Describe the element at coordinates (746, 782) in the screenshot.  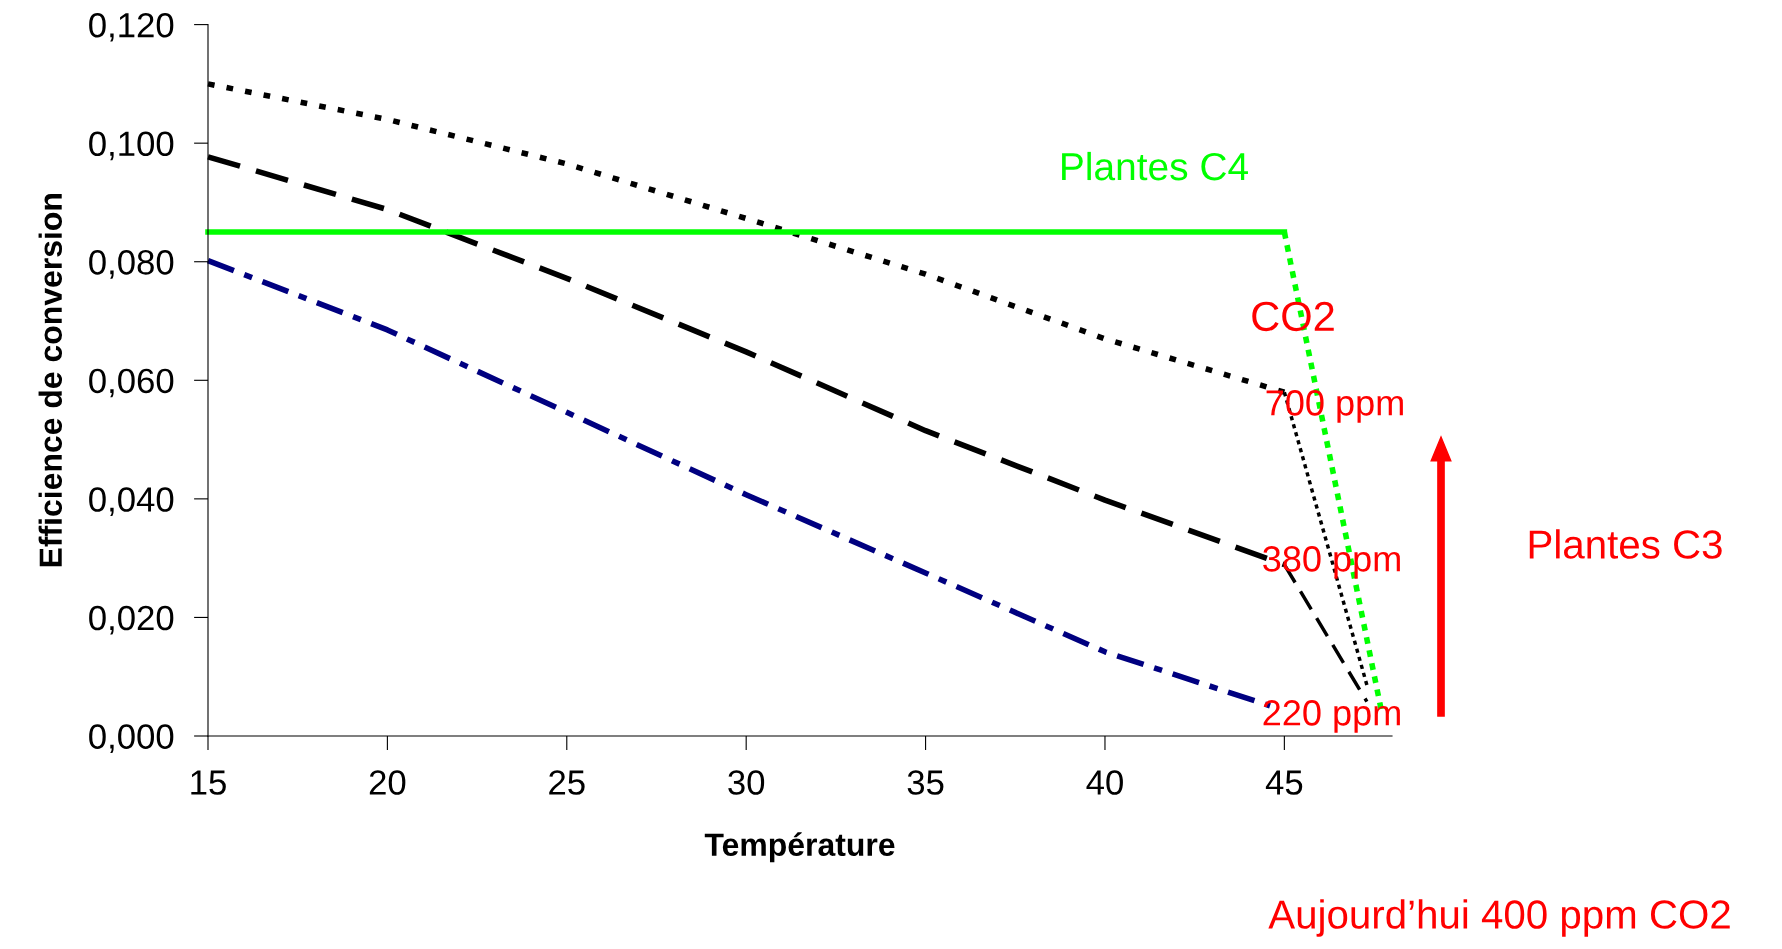
I see `x-tick-label: 30` at that location.